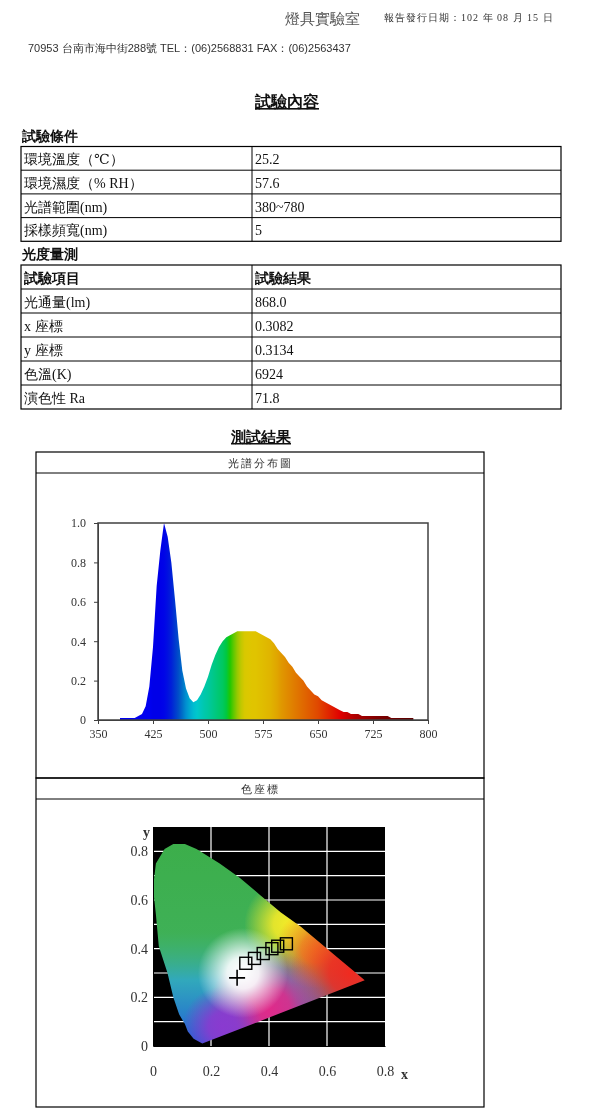 The image size is (599, 1119). Describe the element at coordinates (55, 398) in the screenshot. I see `text: 演色性 Ra` at that location.